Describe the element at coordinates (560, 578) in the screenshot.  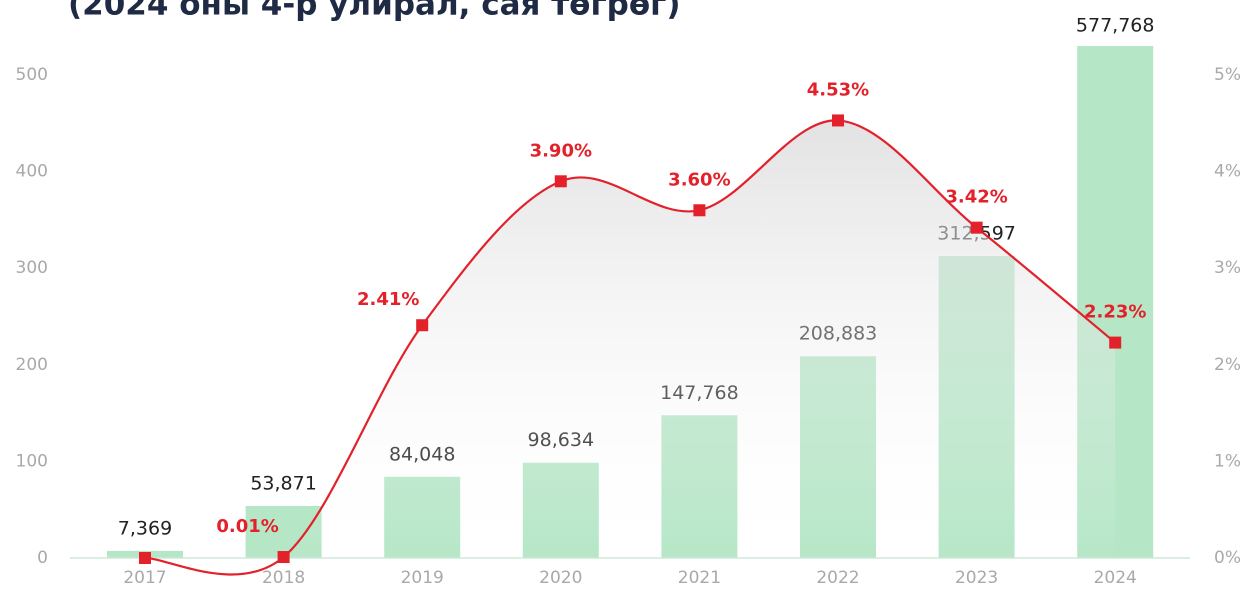
I see `x-tick-label: 2020` at that location.